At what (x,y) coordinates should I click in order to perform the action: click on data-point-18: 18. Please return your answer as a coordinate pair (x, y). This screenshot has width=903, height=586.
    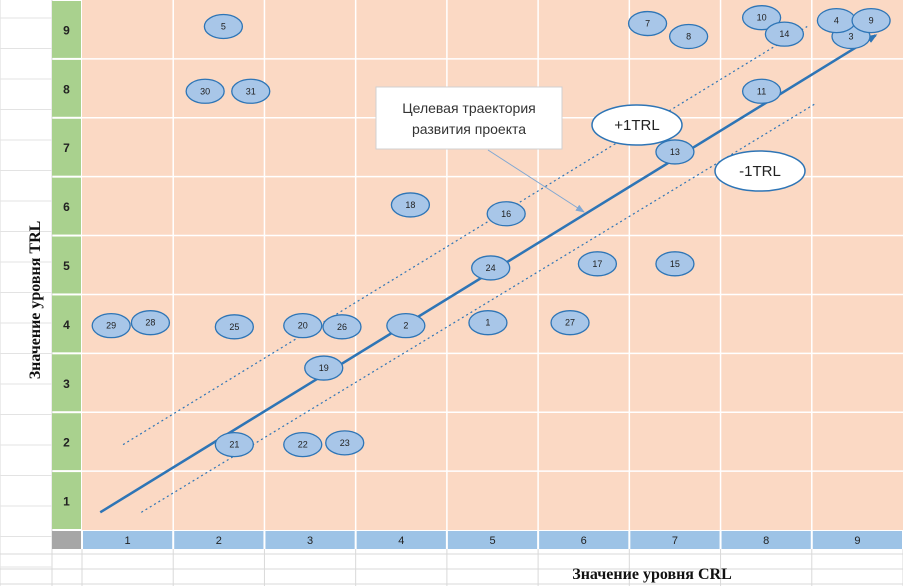
    Looking at the image, I should click on (410, 205).